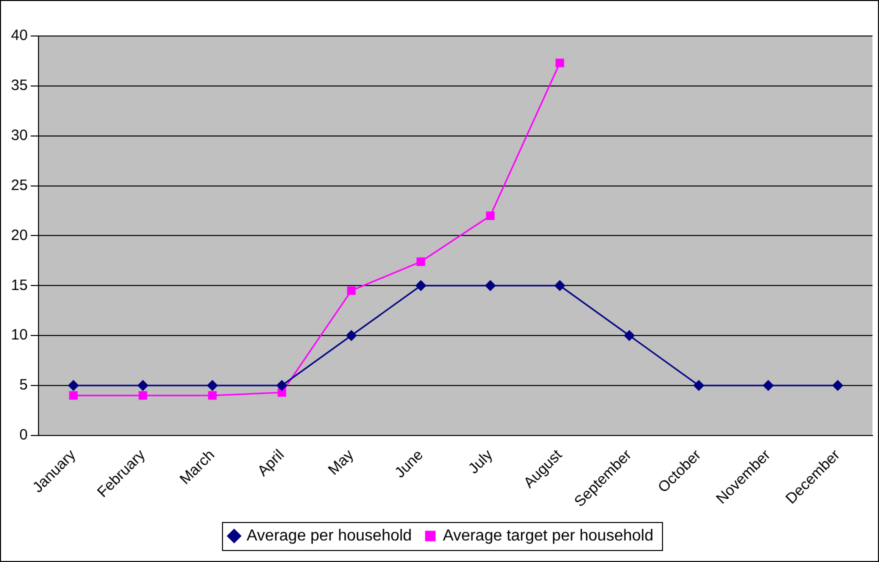 The height and width of the screenshot is (562, 879). Describe the element at coordinates (19, 285) in the screenshot. I see `y-tick-label: 15` at that location.